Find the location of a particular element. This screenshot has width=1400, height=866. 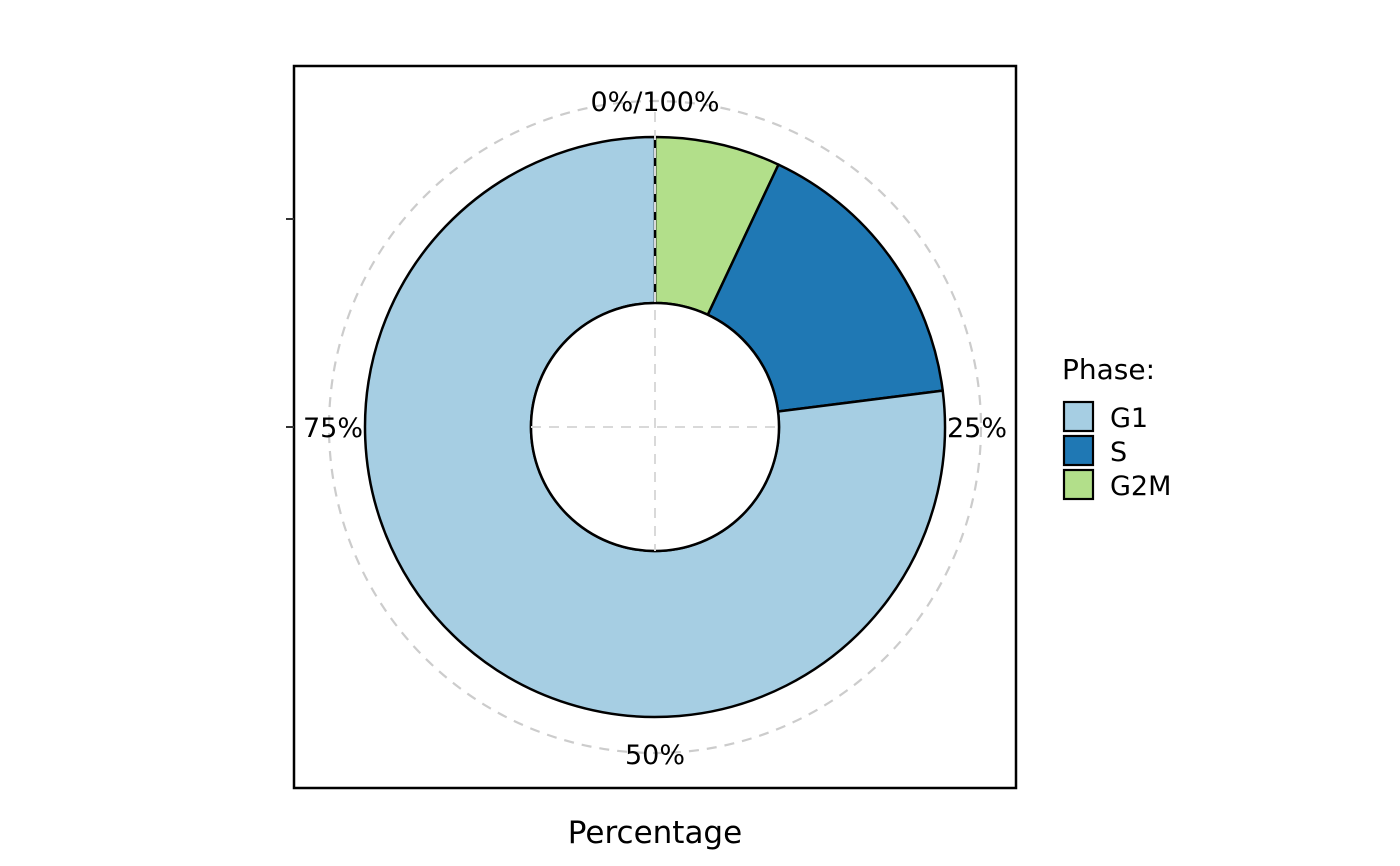

x-axis-title: Percentage is located at coordinates (655, 833).